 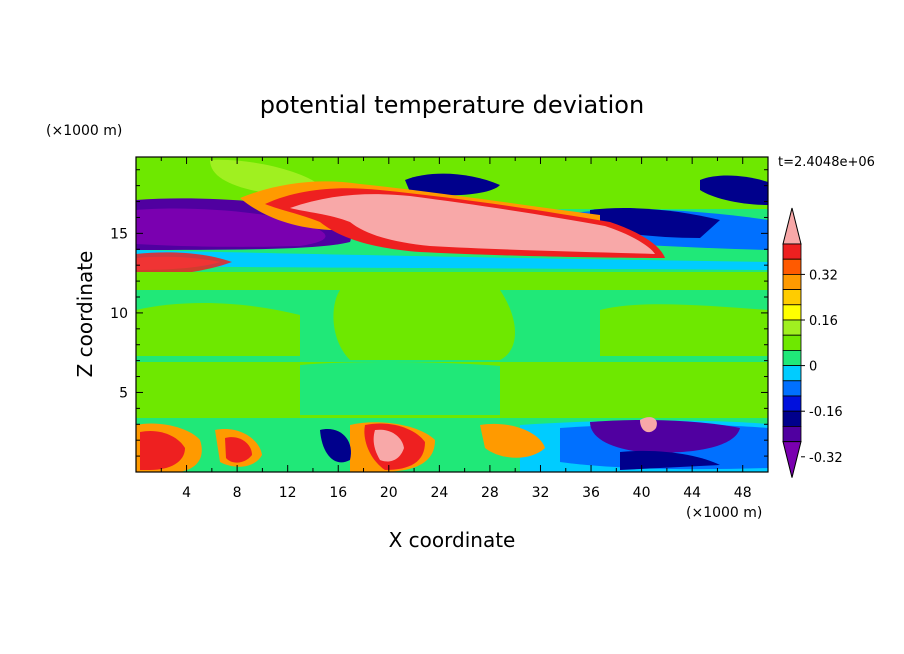 I want to click on x-tick-label: 20, so click(x=389, y=493).